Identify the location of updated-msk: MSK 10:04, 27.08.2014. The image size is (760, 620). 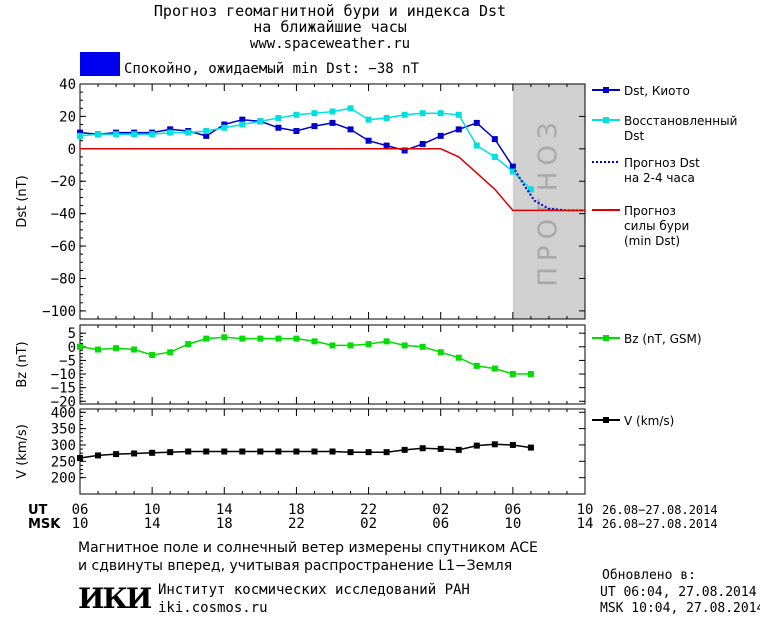
(680, 608).